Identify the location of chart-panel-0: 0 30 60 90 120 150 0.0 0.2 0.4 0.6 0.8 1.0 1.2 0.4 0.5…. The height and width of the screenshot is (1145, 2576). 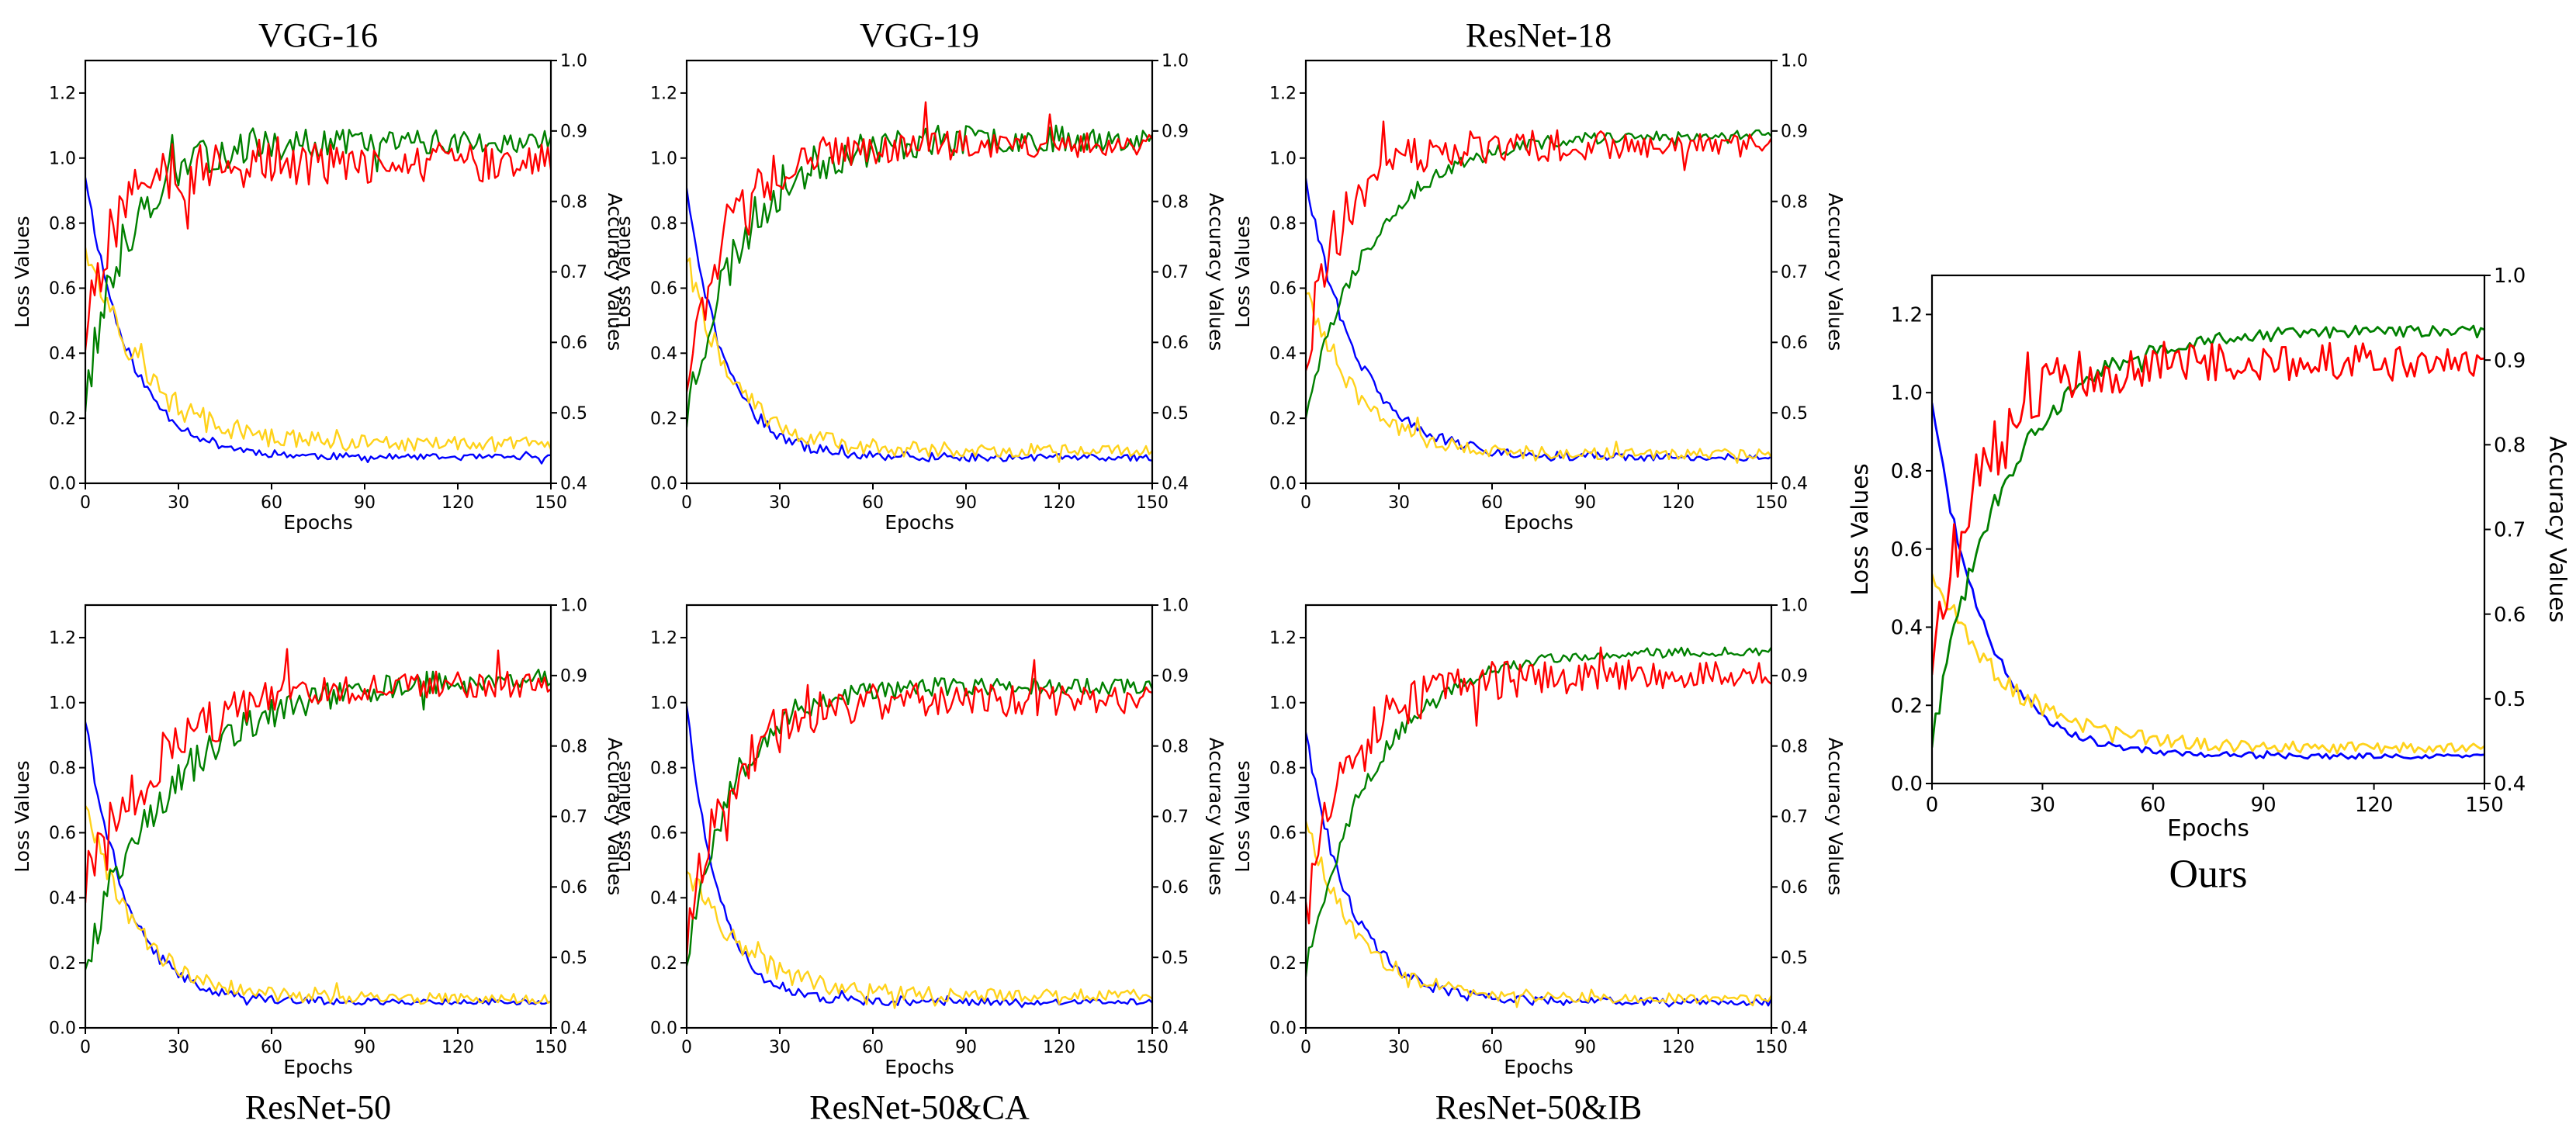
(318, 275).